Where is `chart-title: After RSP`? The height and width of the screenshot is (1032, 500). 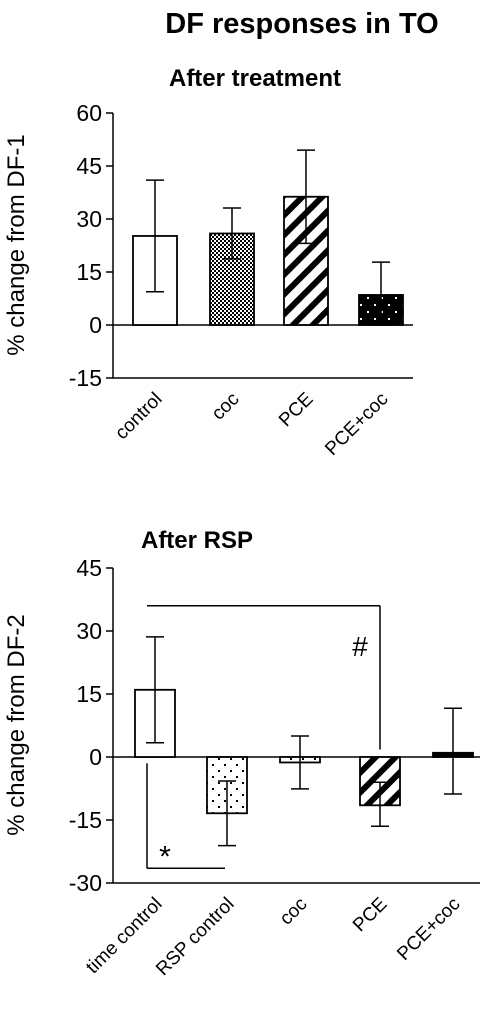 chart-title: After RSP is located at coordinates (197, 540).